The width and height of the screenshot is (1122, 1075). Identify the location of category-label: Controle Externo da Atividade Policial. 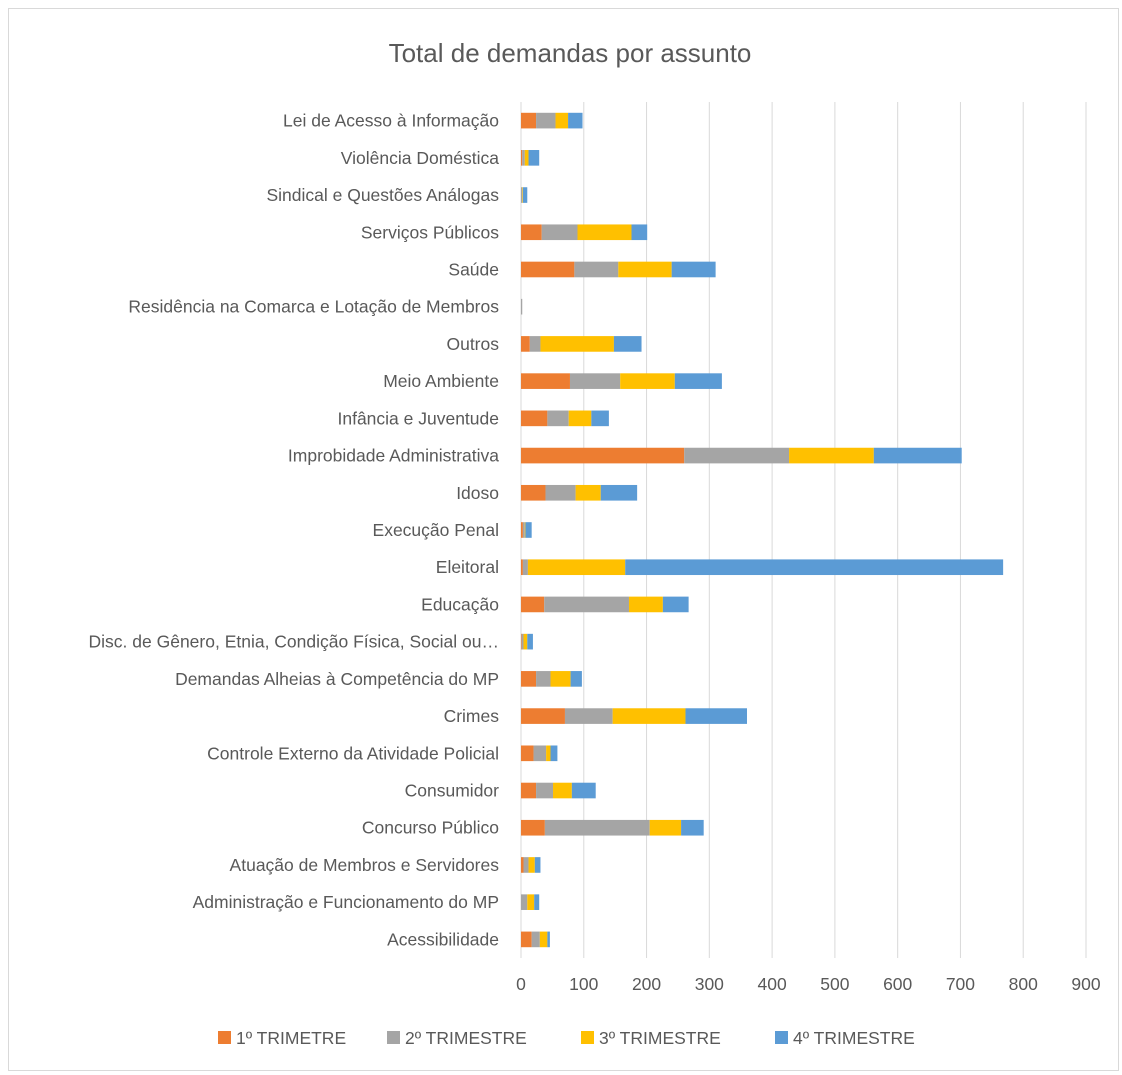
(353, 753).